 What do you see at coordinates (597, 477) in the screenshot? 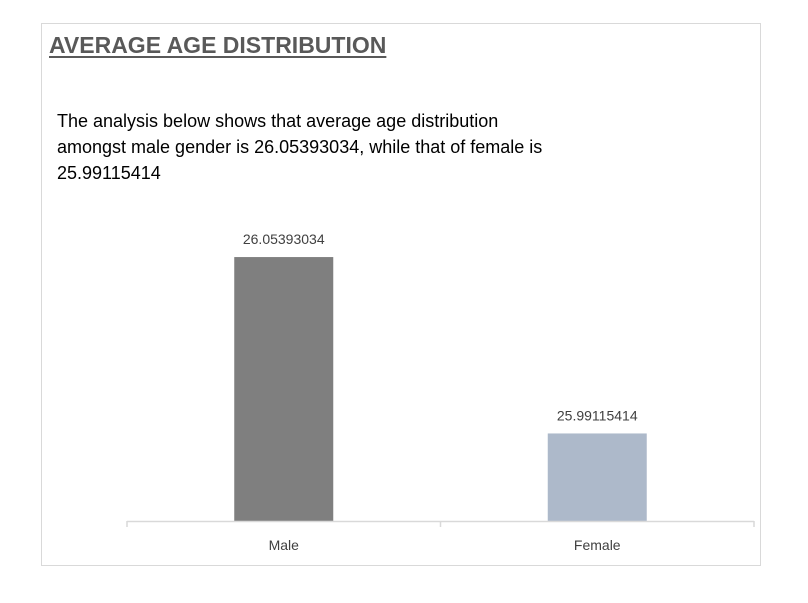
I see `bar-female` at bounding box center [597, 477].